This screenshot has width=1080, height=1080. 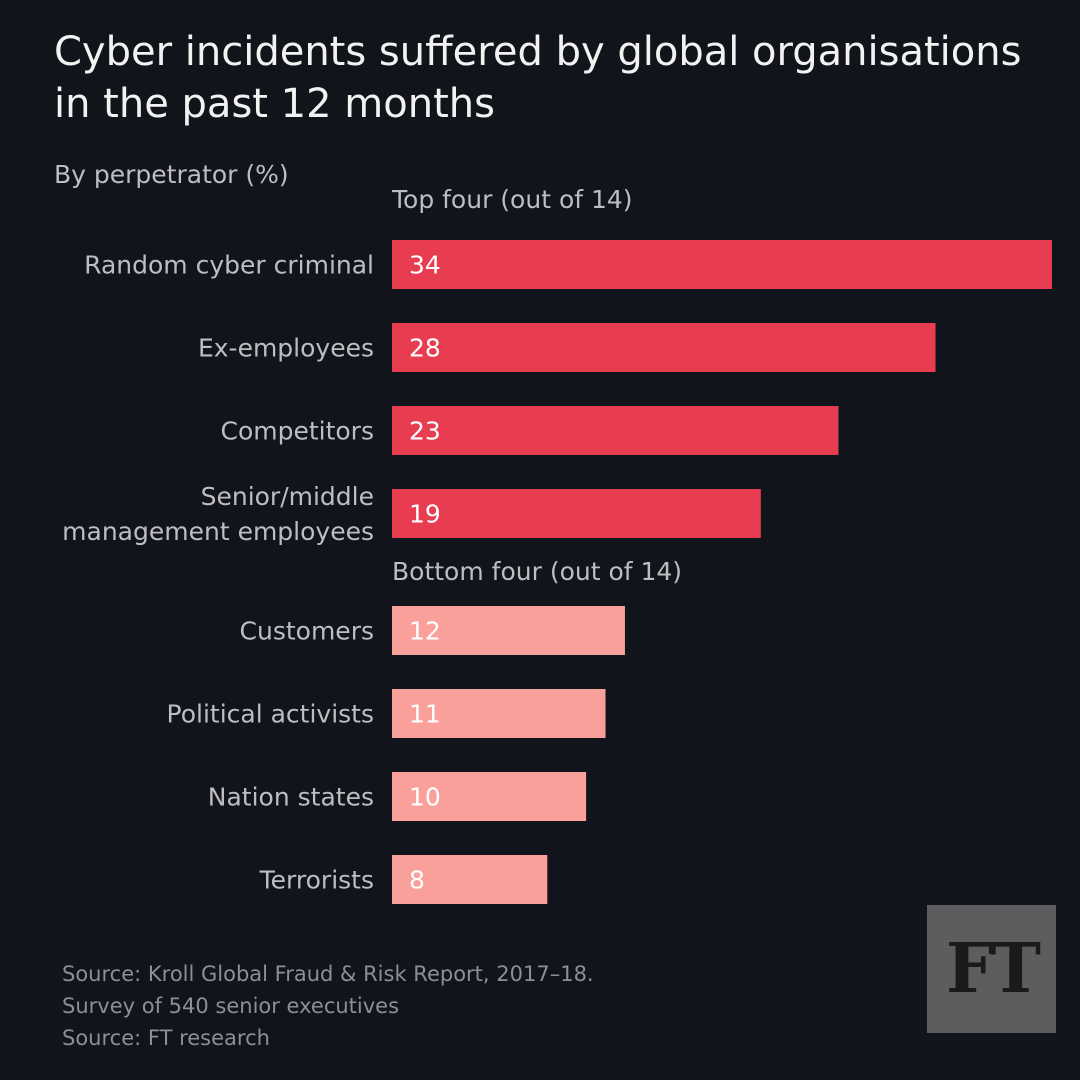 I want to click on bar-senior-middle-management-employees, so click(x=576, y=513).